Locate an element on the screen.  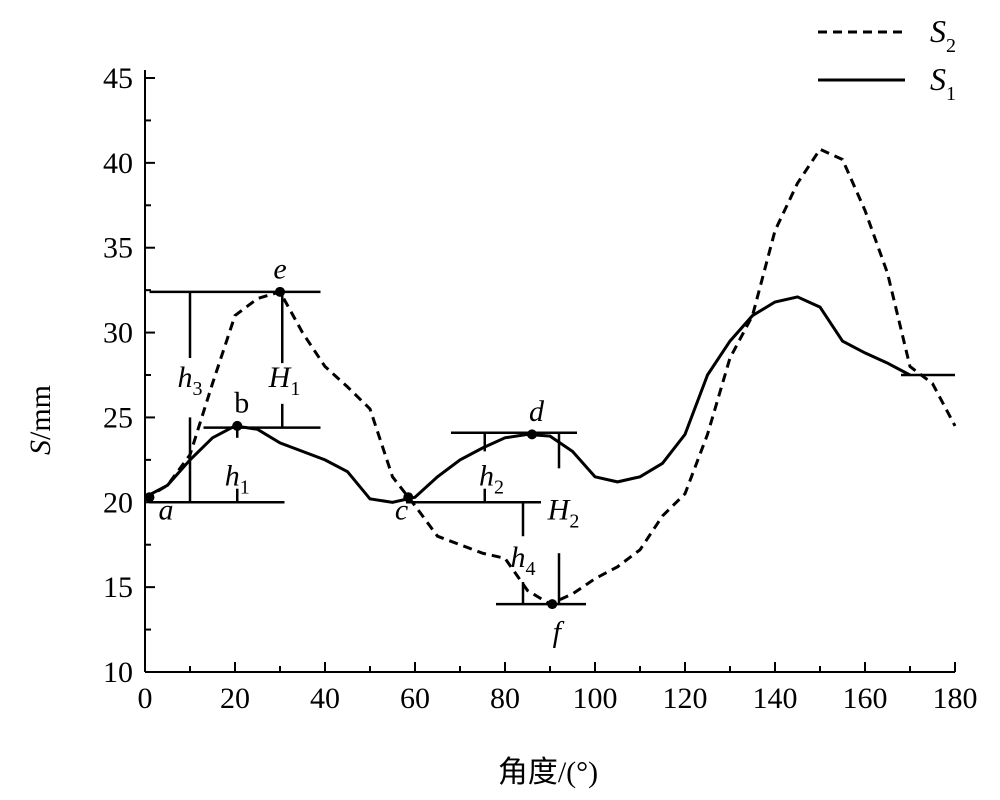
annotation-h3: h3 is located at coordinates (190, 380).